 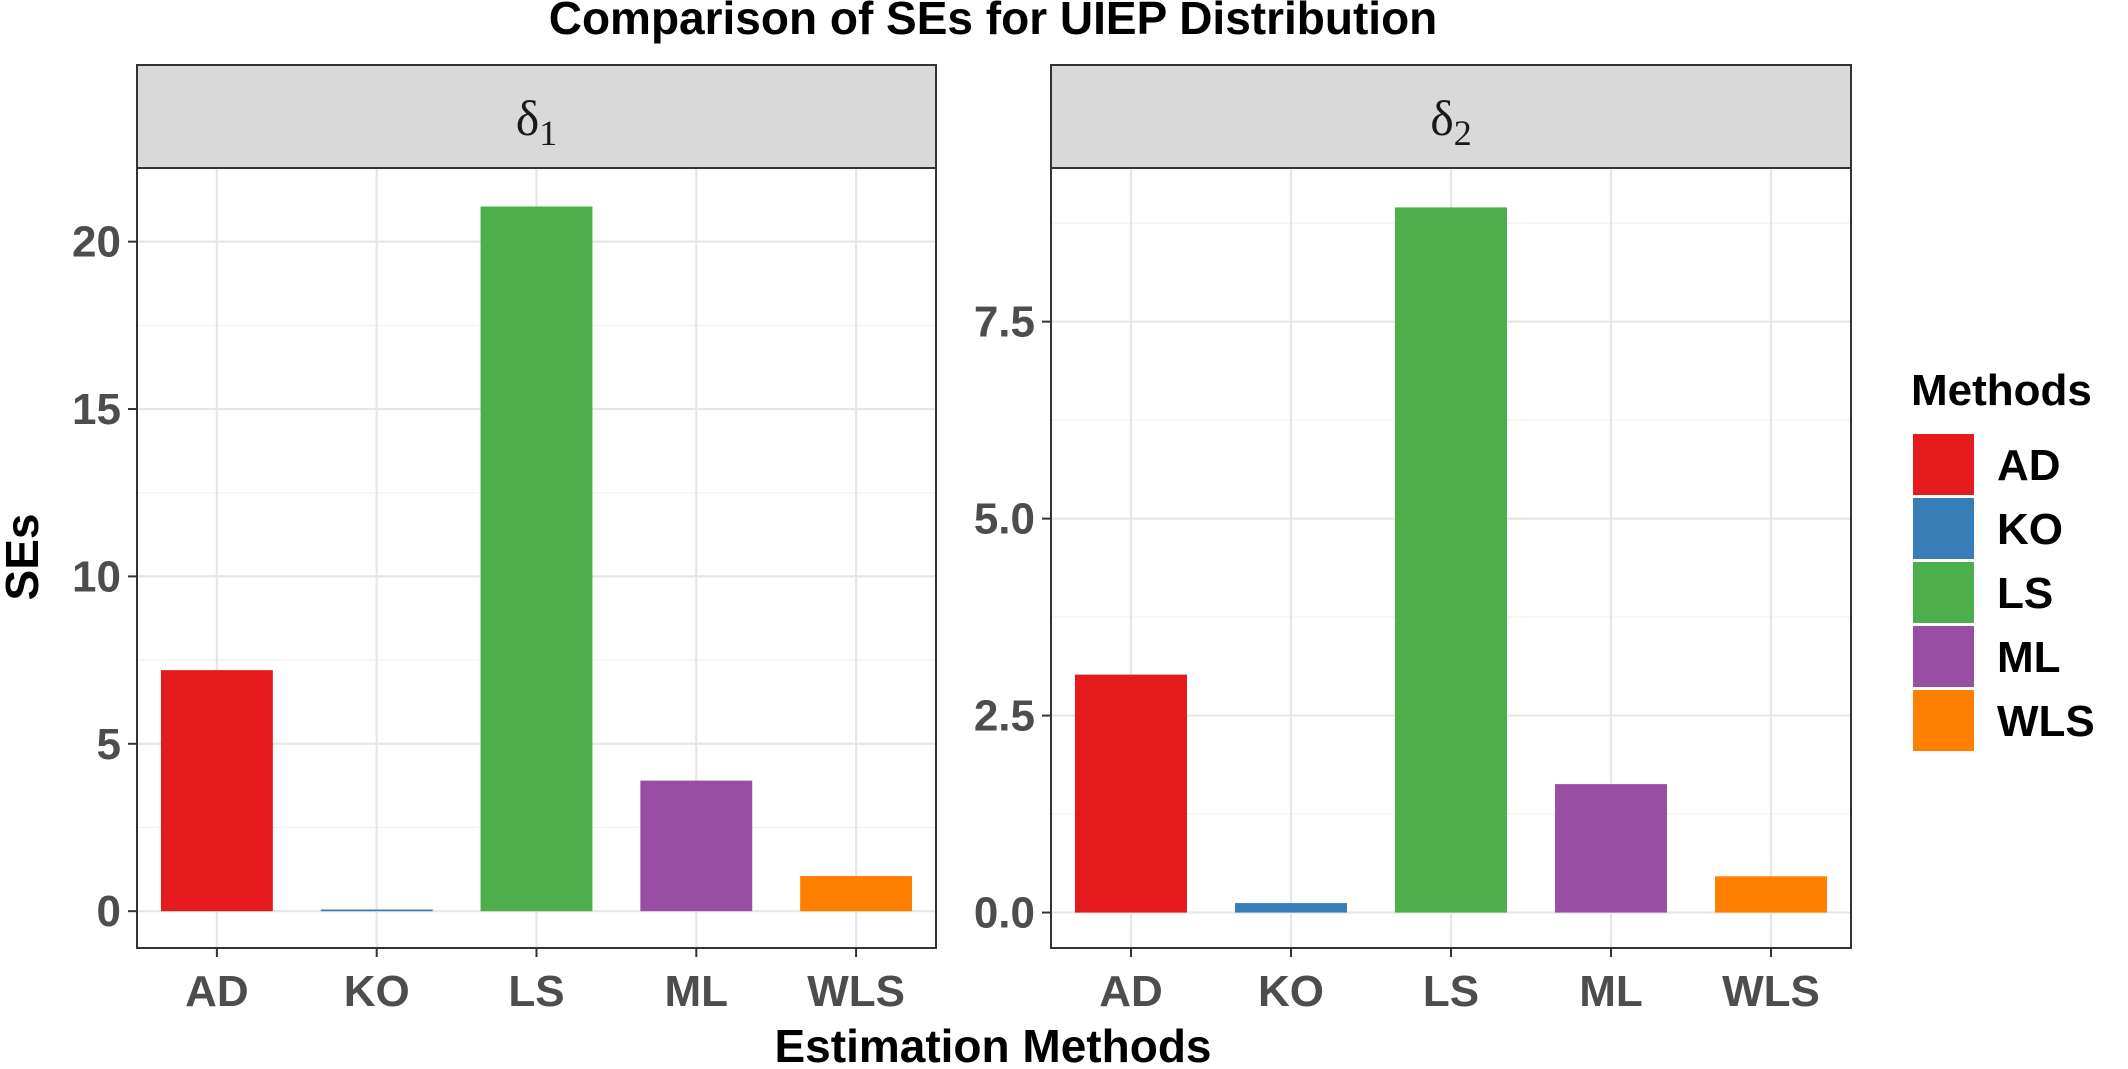 I want to click on y-tick-label: 20, so click(x=96, y=242).